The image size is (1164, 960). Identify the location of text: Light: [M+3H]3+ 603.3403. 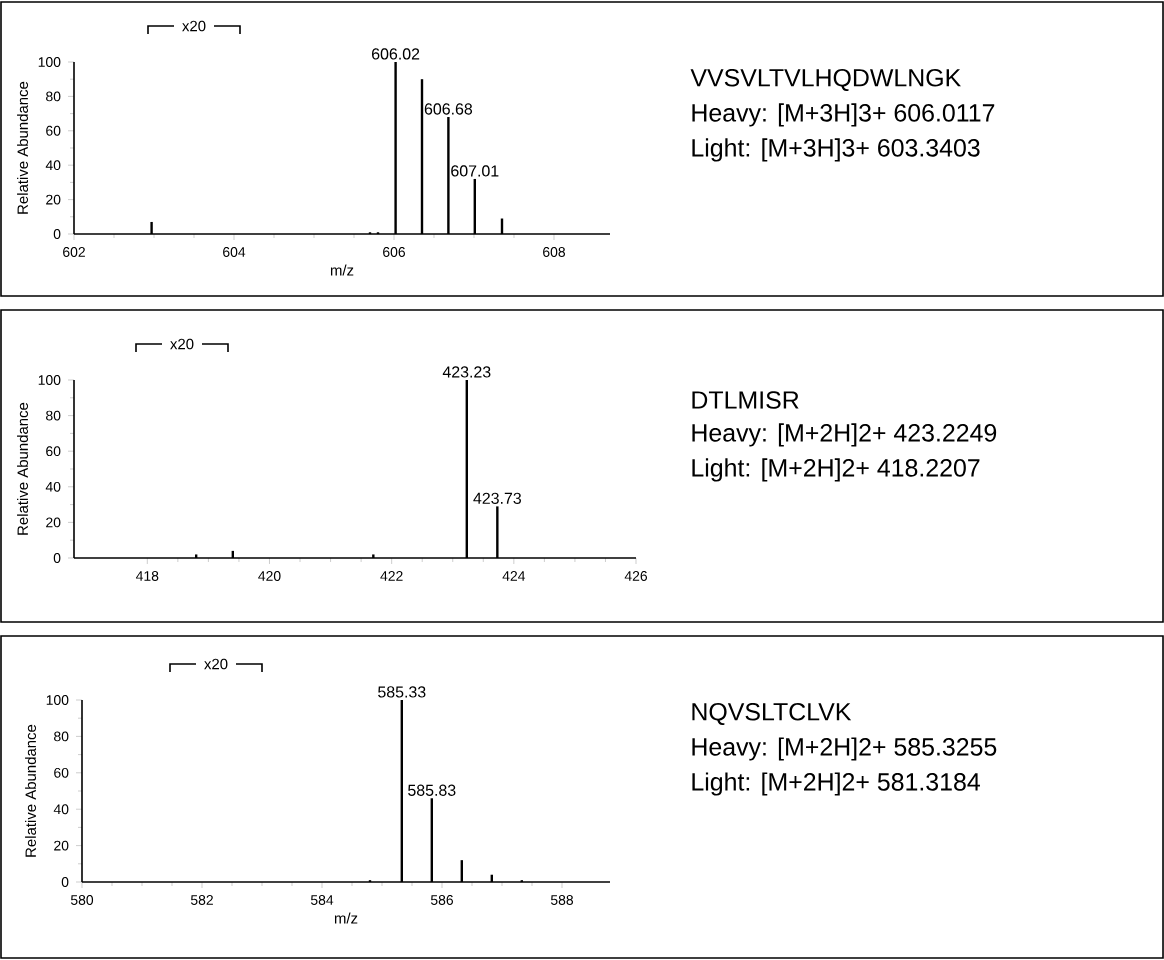
(836, 150).